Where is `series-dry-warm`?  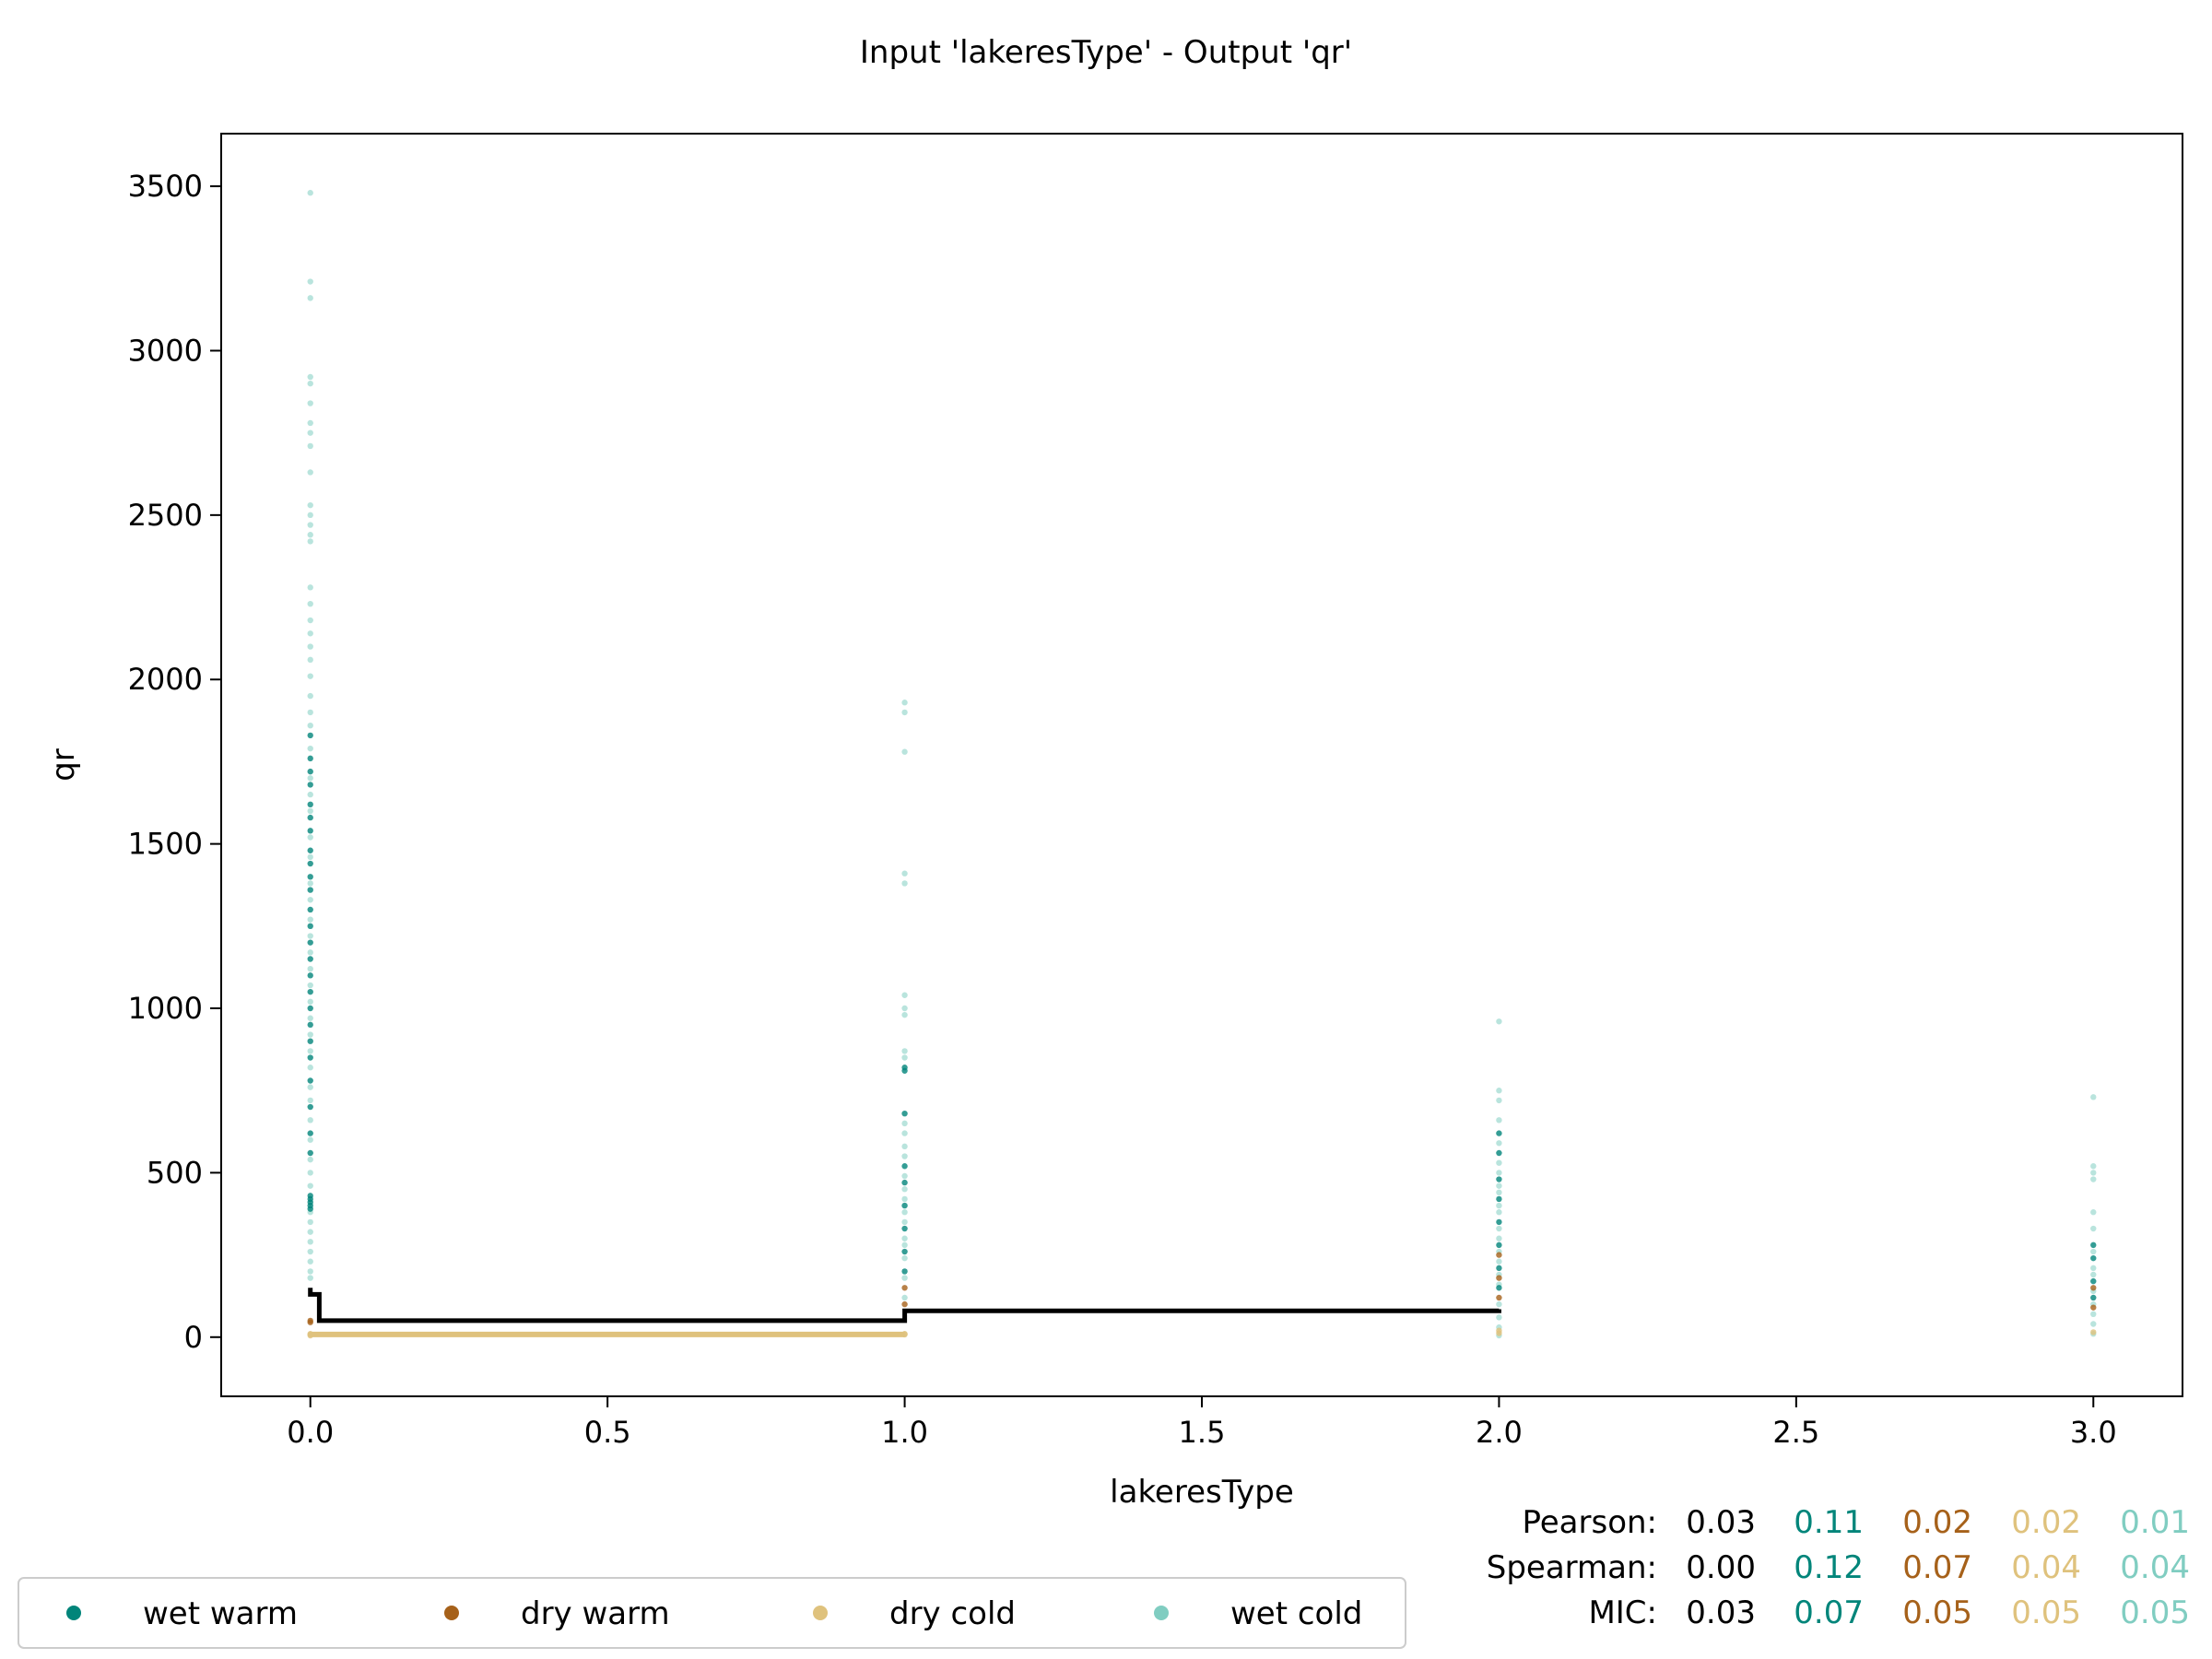 series-dry-warm is located at coordinates (1202, 1288).